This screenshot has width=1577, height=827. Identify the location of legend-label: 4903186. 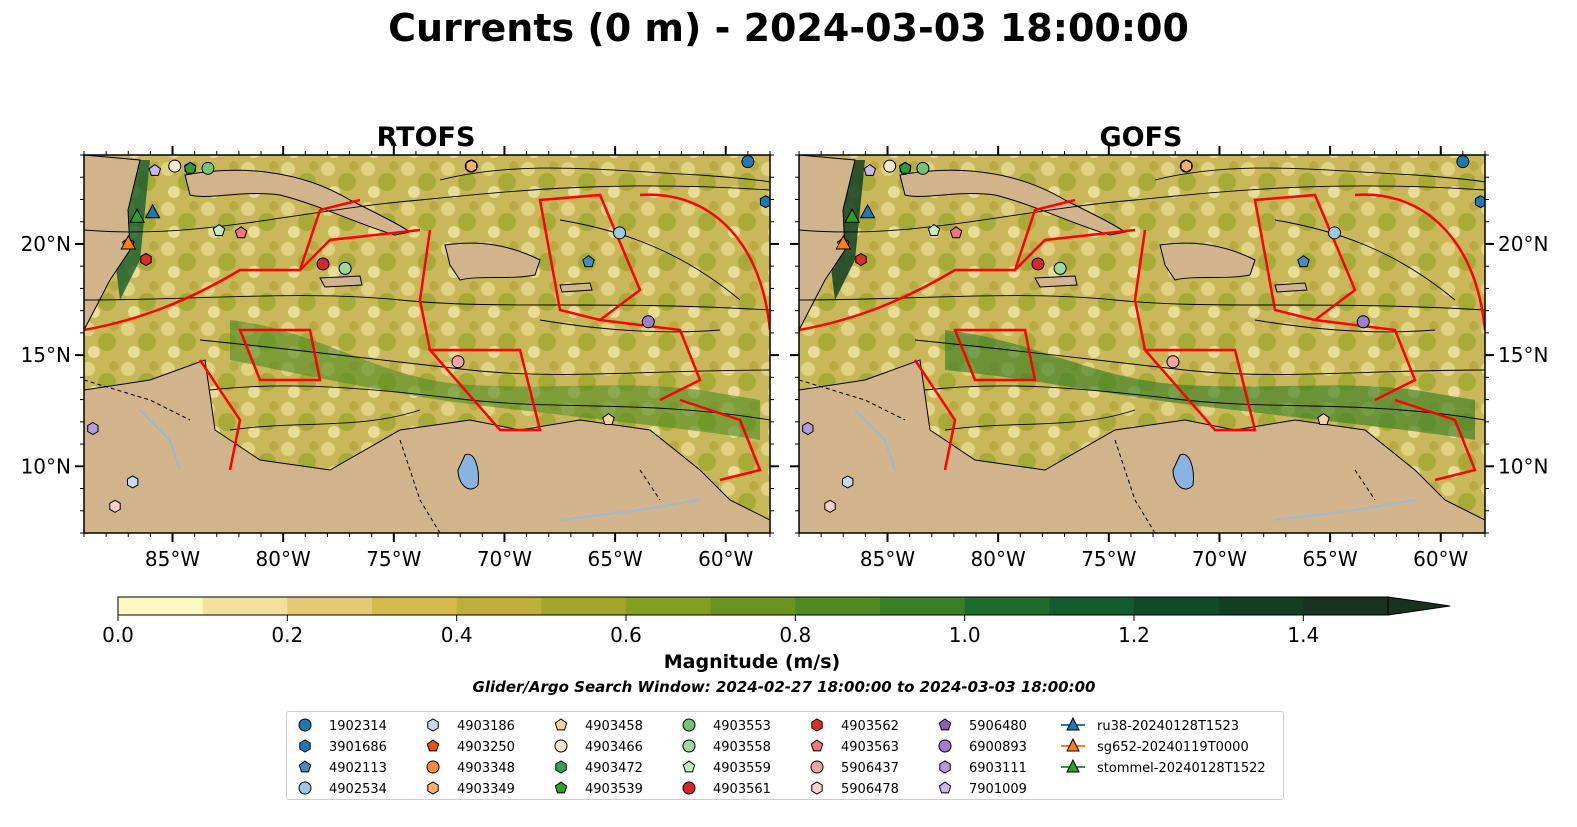
(486, 726).